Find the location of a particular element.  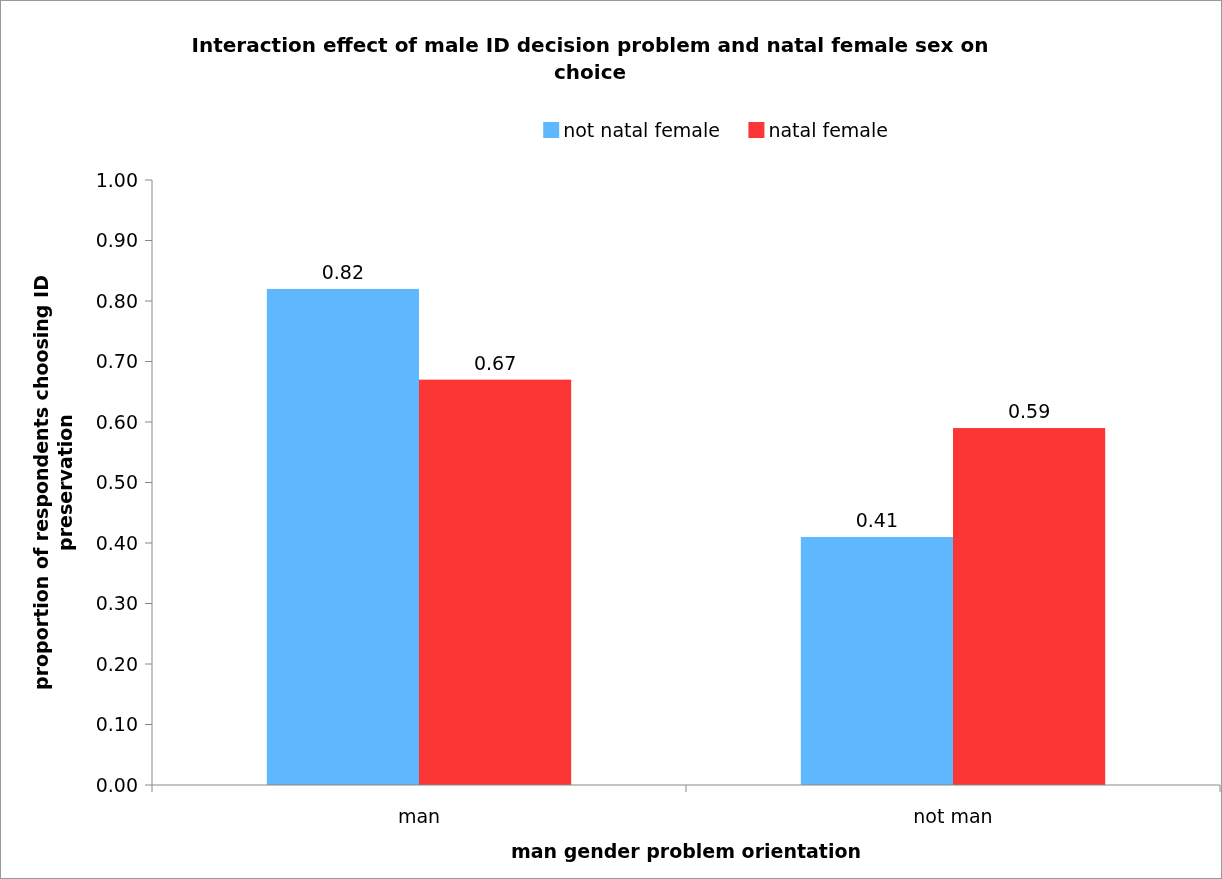

y-tick-label: 1.00 is located at coordinates (116, 179).